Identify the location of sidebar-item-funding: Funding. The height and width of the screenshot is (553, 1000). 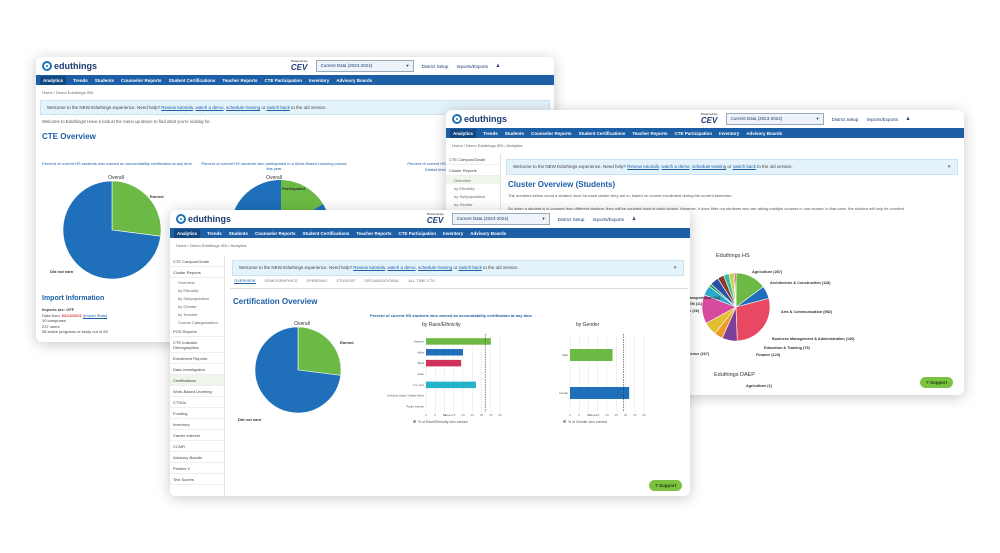
(197, 413).